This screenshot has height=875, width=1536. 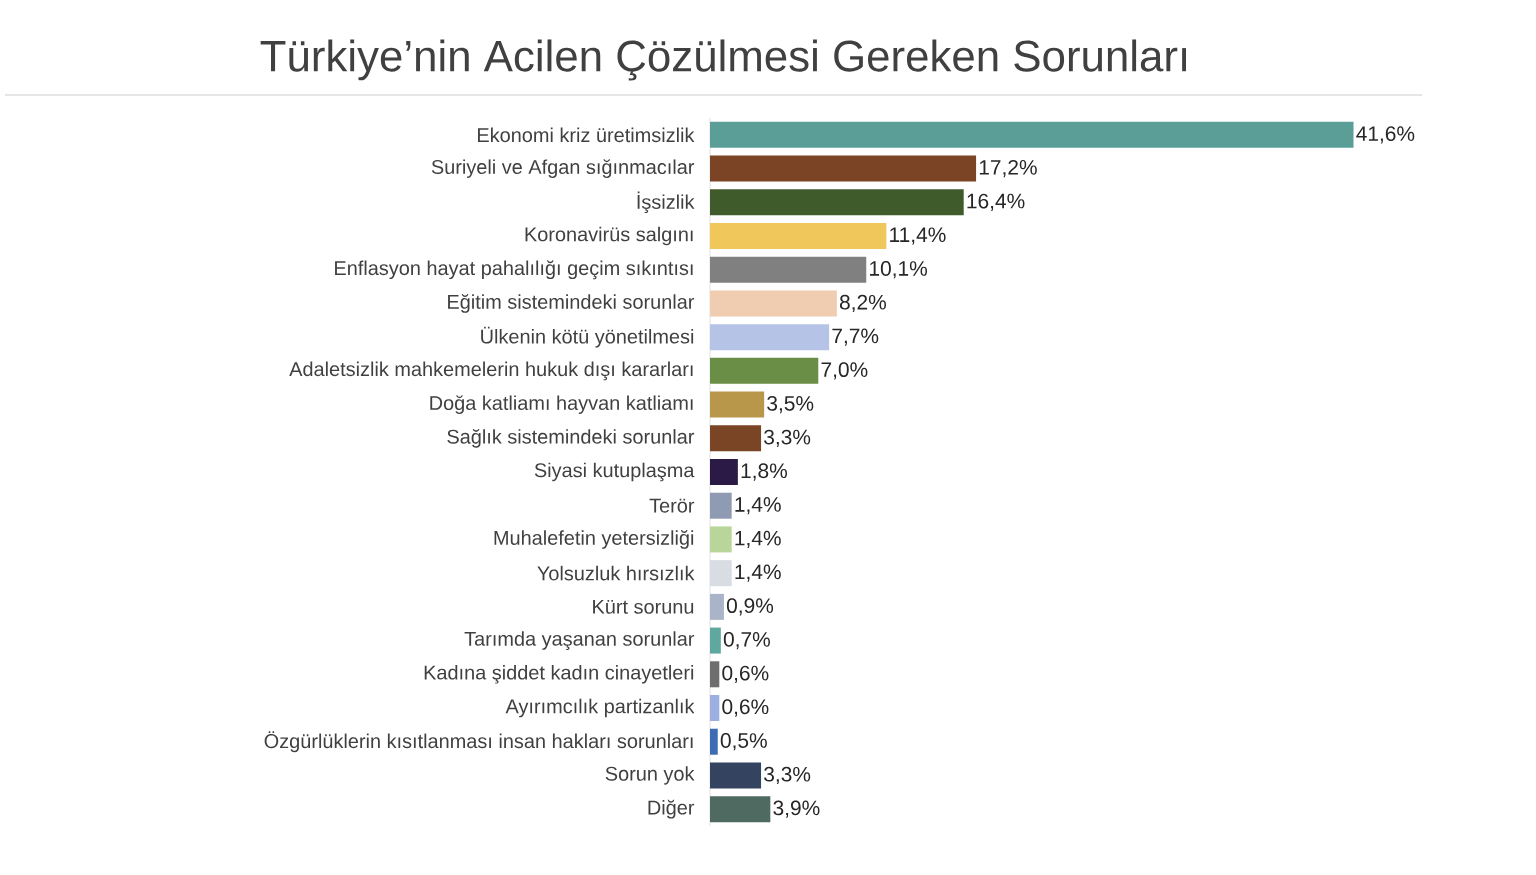 I want to click on data-label: 0,7%, so click(x=746, y=640).